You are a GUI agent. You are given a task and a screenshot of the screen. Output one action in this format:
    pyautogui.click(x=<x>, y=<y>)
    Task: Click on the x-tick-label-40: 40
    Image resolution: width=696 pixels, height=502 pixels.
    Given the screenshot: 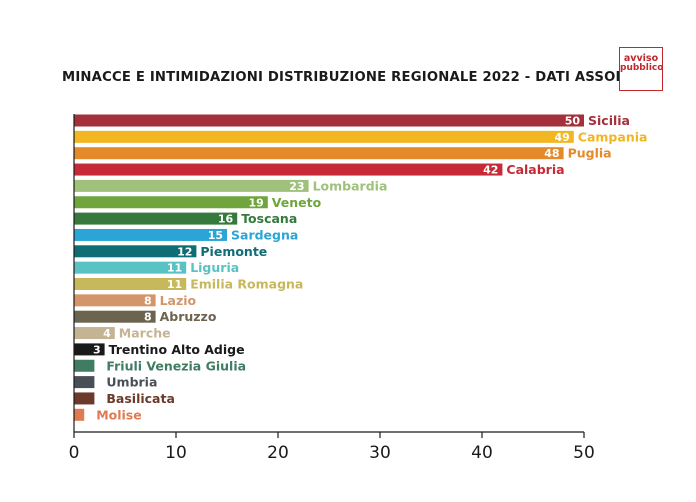 What is the action you would take?
    pyautogui.click(x=482, y=453)
    